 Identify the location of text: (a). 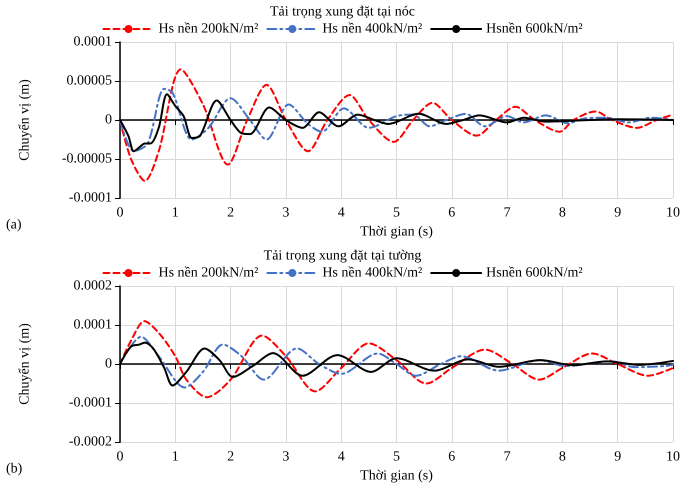
(14, 225).